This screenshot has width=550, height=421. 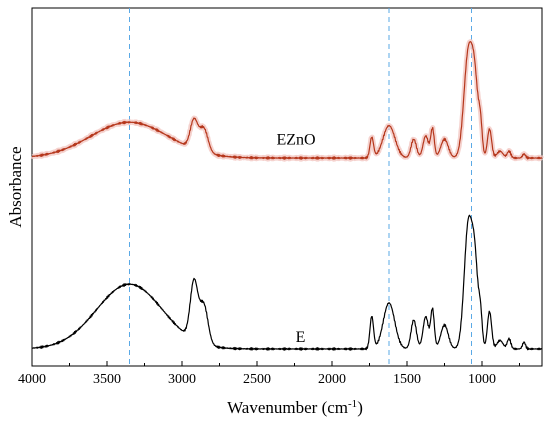 I want to click on x-axis-title: Wavenumber (cm-1), so click(x=295, y=407).